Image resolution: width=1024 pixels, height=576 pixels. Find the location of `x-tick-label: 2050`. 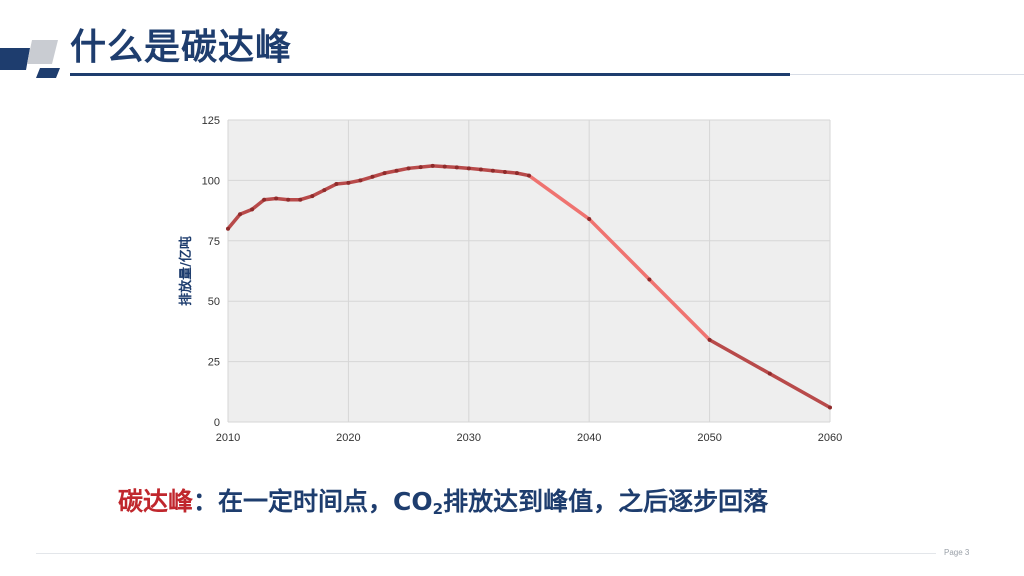

x-tick-label: 2050 is located at coordinates (709, 438).